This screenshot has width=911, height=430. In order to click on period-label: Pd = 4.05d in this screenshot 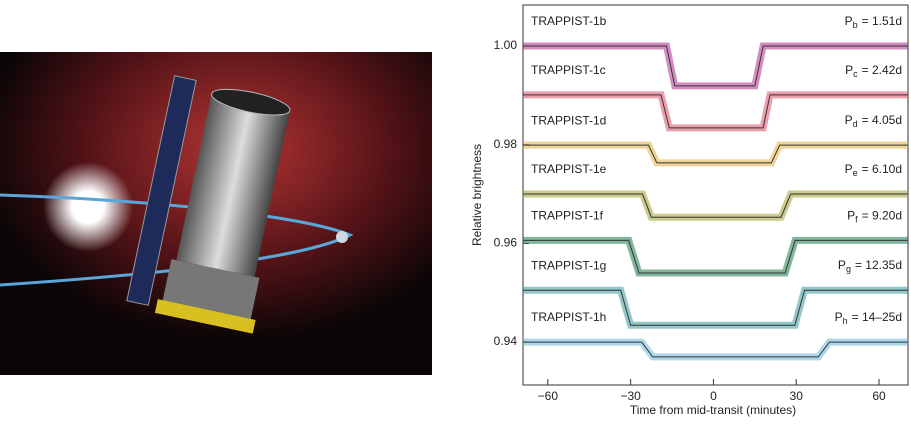, I will do `click(873, 121)`.